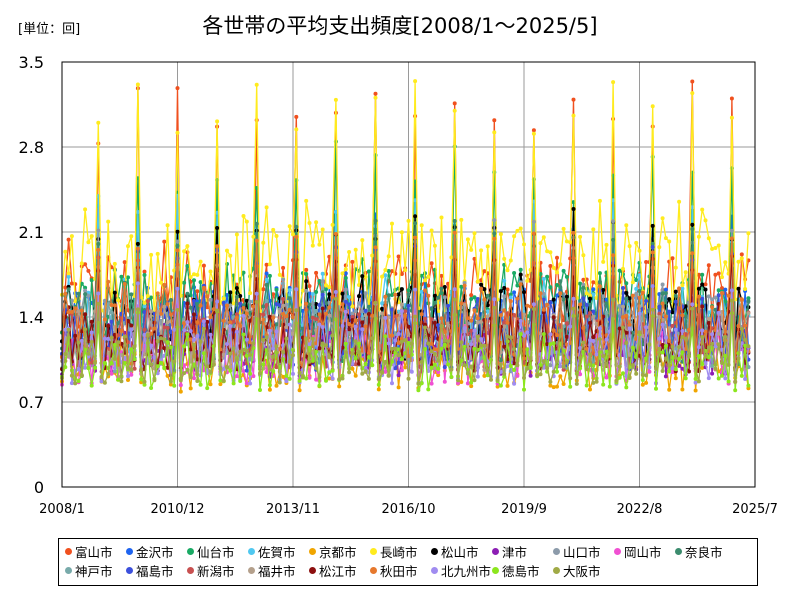 This screenshot has width=800, height=600. What do you see at coordinates (461, 551) in the screenshot?
I see `legend-item: 松山市` at bounding box center [461, 551].